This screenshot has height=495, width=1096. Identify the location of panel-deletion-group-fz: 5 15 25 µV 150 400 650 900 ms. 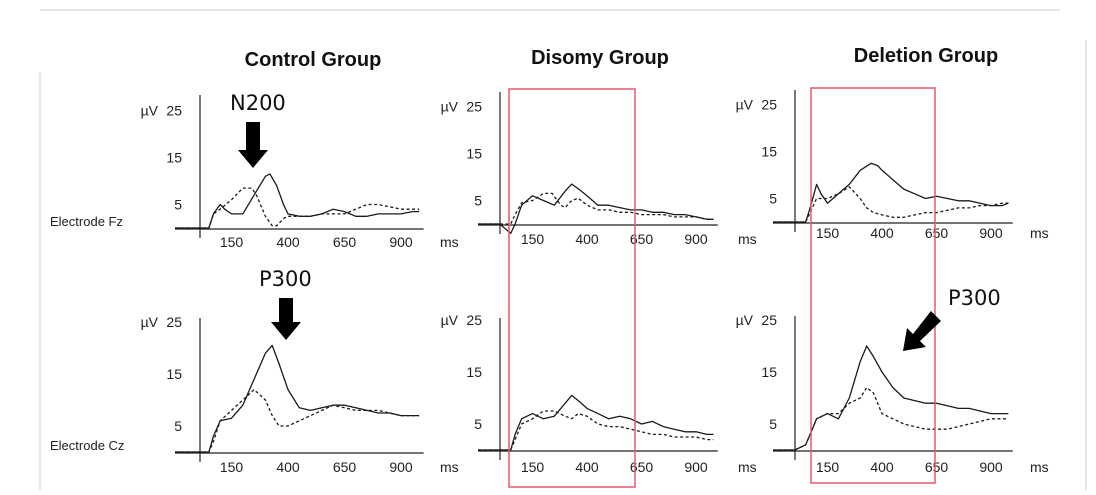
(892, 165).